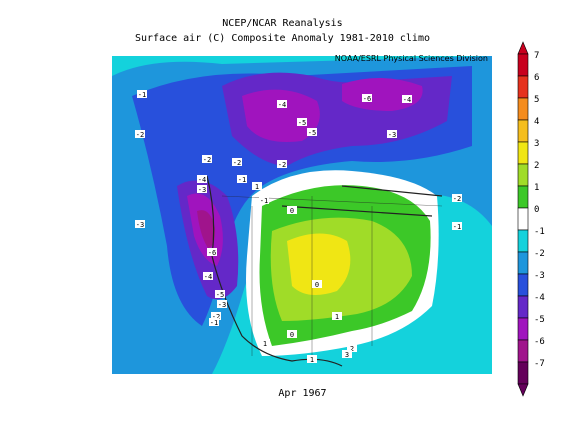 This screenshot has height=437, width=565. Describe the element at coordinates (536, 166) in the screenshot. I see `colorbar-tick-label: 2` at that location.